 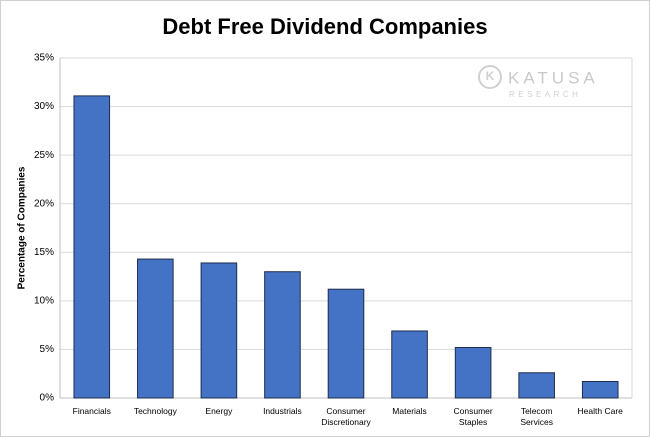 What do you see at coordinates (545, 94) in the screenshot?
I see `watermark-subtitle: RESEARCH` at bounding box center [545, 94].